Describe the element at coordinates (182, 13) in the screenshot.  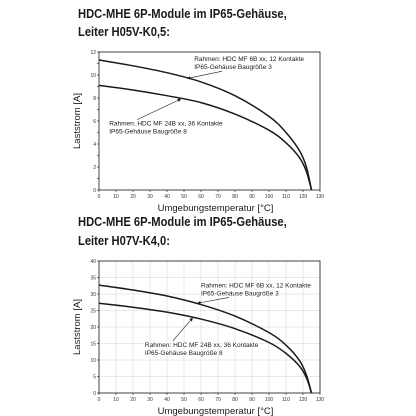
I see `chart1-title-line1: HDC-MHE 6P-Module im IP65-Gehäuse,` at that location.